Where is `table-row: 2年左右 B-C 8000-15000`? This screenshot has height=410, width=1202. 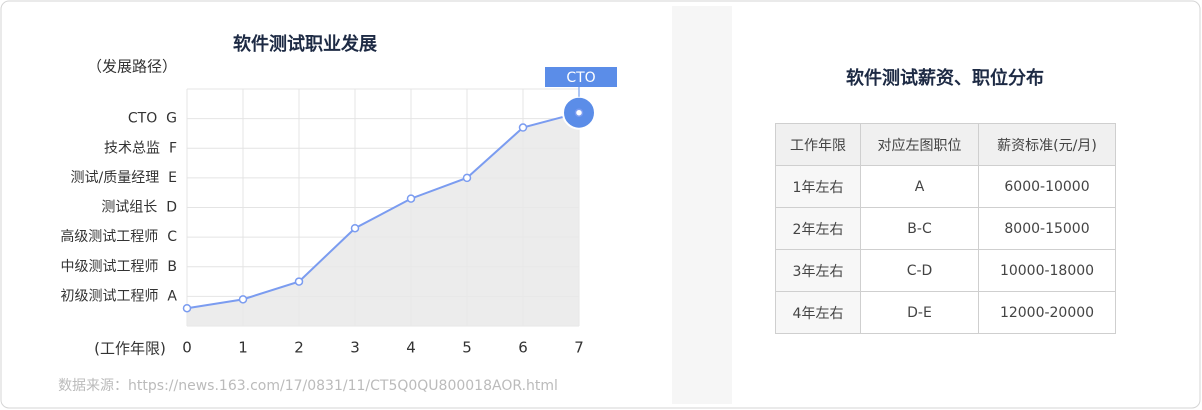 table-row: 2年左右 B-C 8000-15000 is located at coordinates (945, 228).